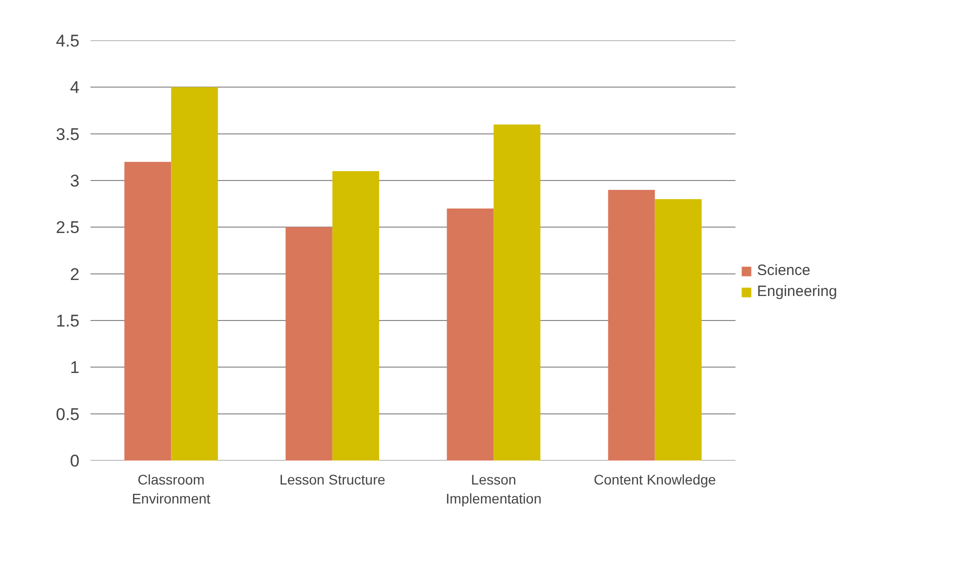 The height and width of the screenshot is (565, 959). I want to click on x-tick-label: Lesson Implementation, so click(494, 489).